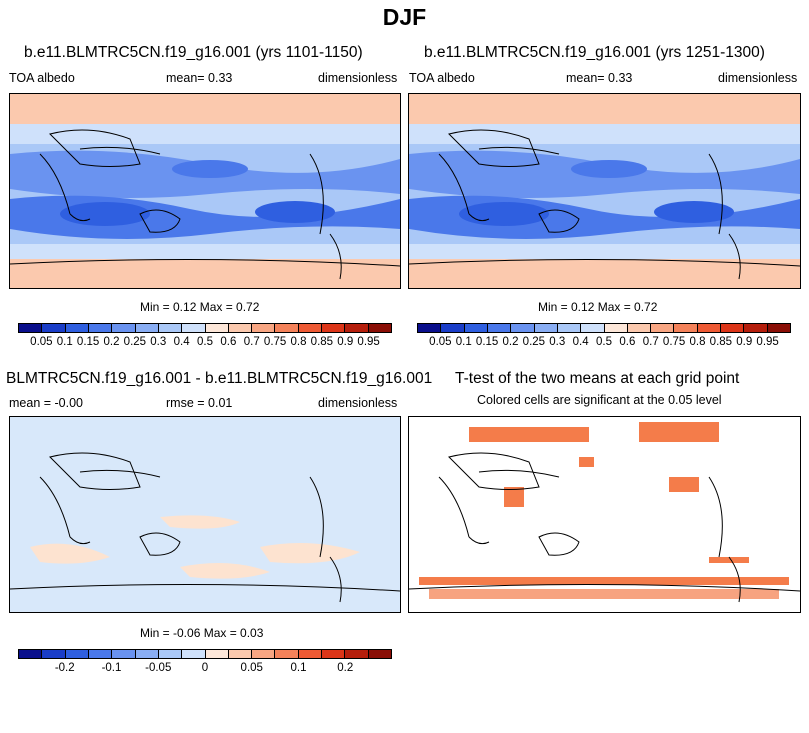 The height and width of the screenshot is (733, 809). I want to click on colorbar-tick-label: 0.2, so click(111, 342).